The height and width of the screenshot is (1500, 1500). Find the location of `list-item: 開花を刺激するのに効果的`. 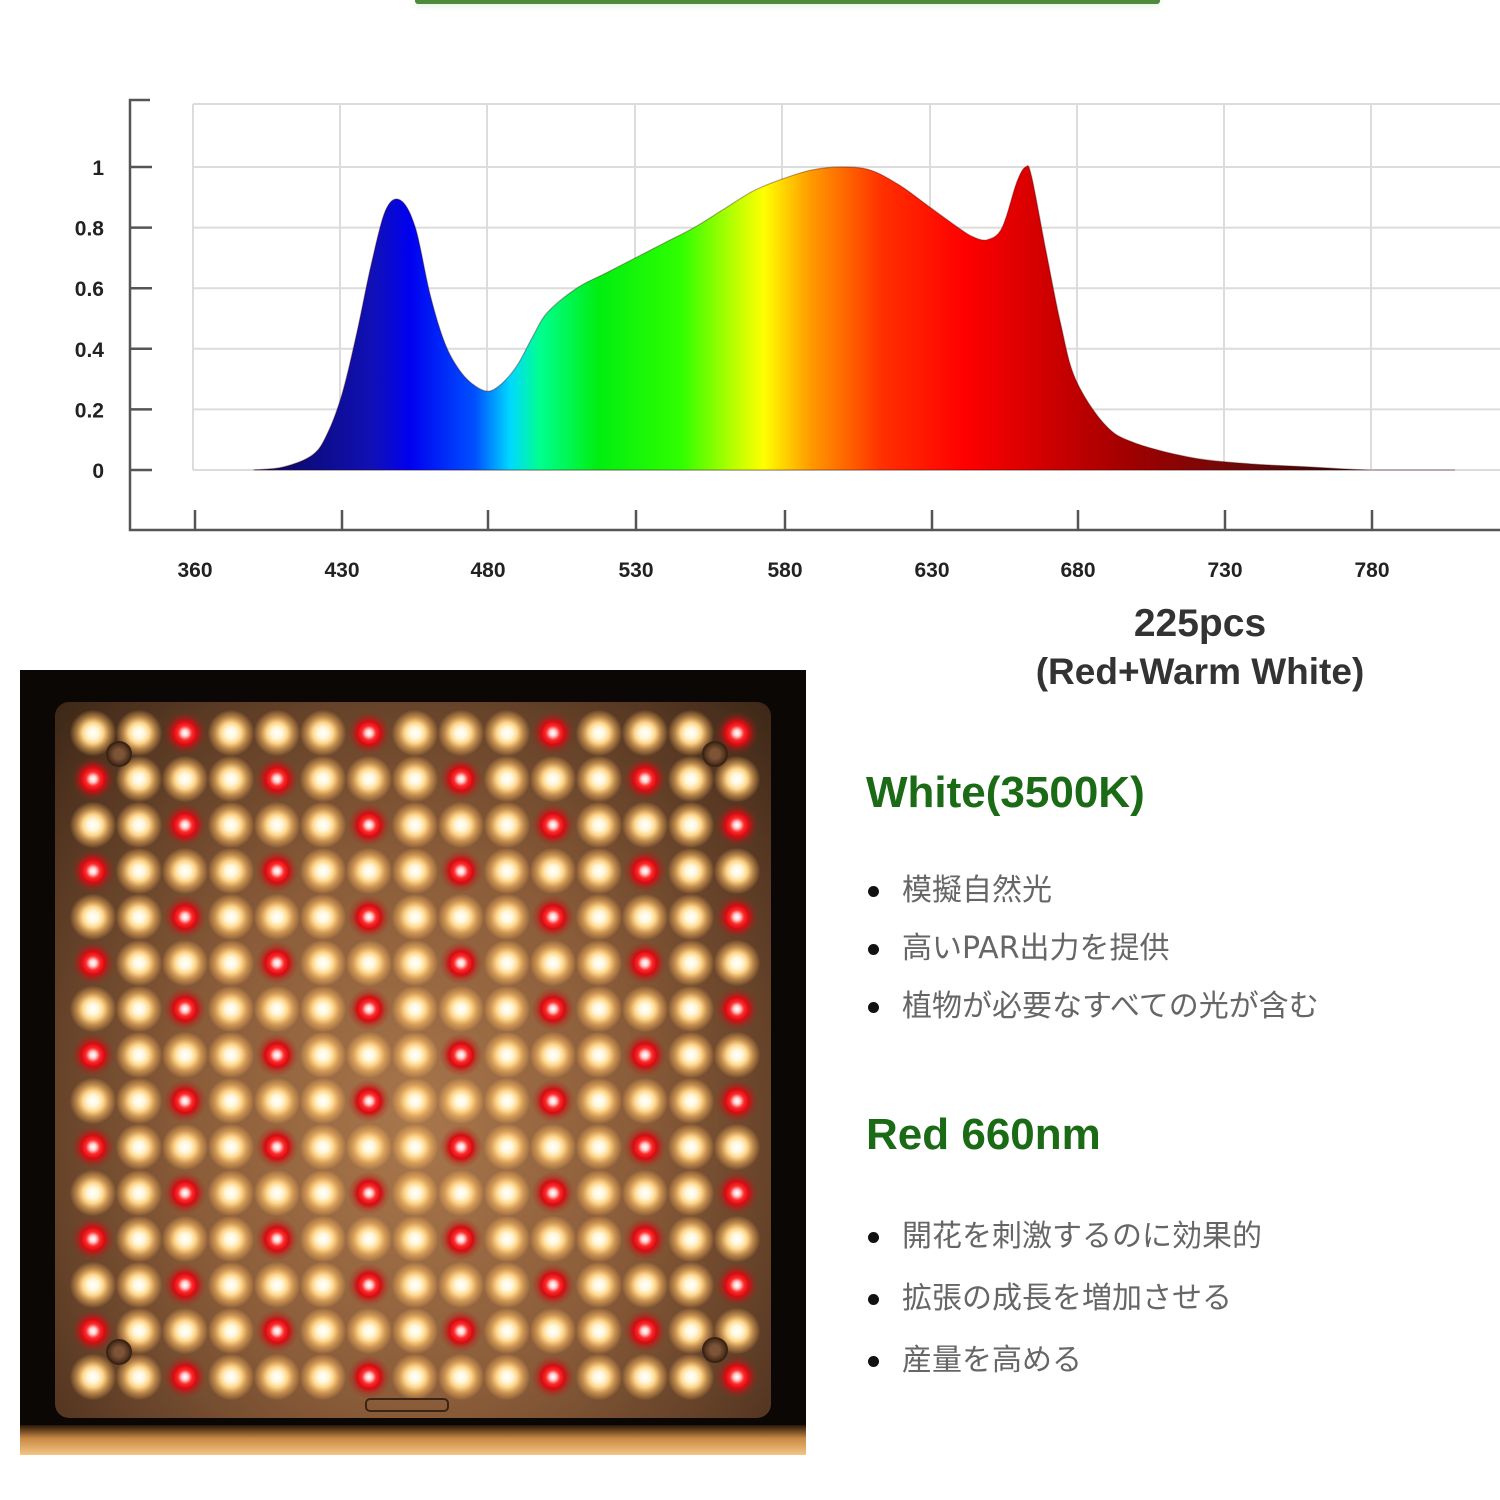

list-item: 開花を刺激するのに効果的 is located at coordinates (1064, 1237).